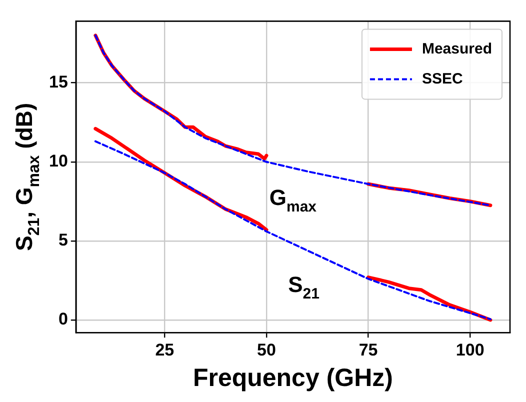 The height and width of the screenshot is (402, 526). I want to click on y-tick-label: 5, so click(63, 240).